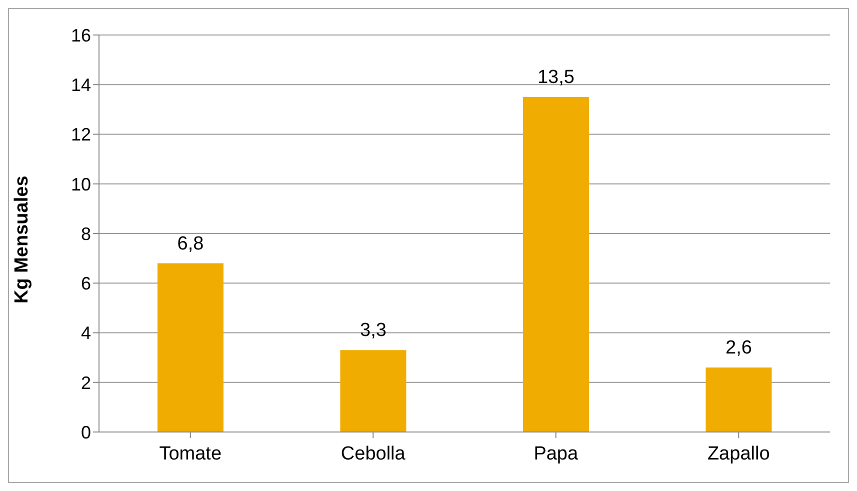  Describe the element at coordinates (80, 184) in the screenshot. I see `y-tick-label: 10` at that location.